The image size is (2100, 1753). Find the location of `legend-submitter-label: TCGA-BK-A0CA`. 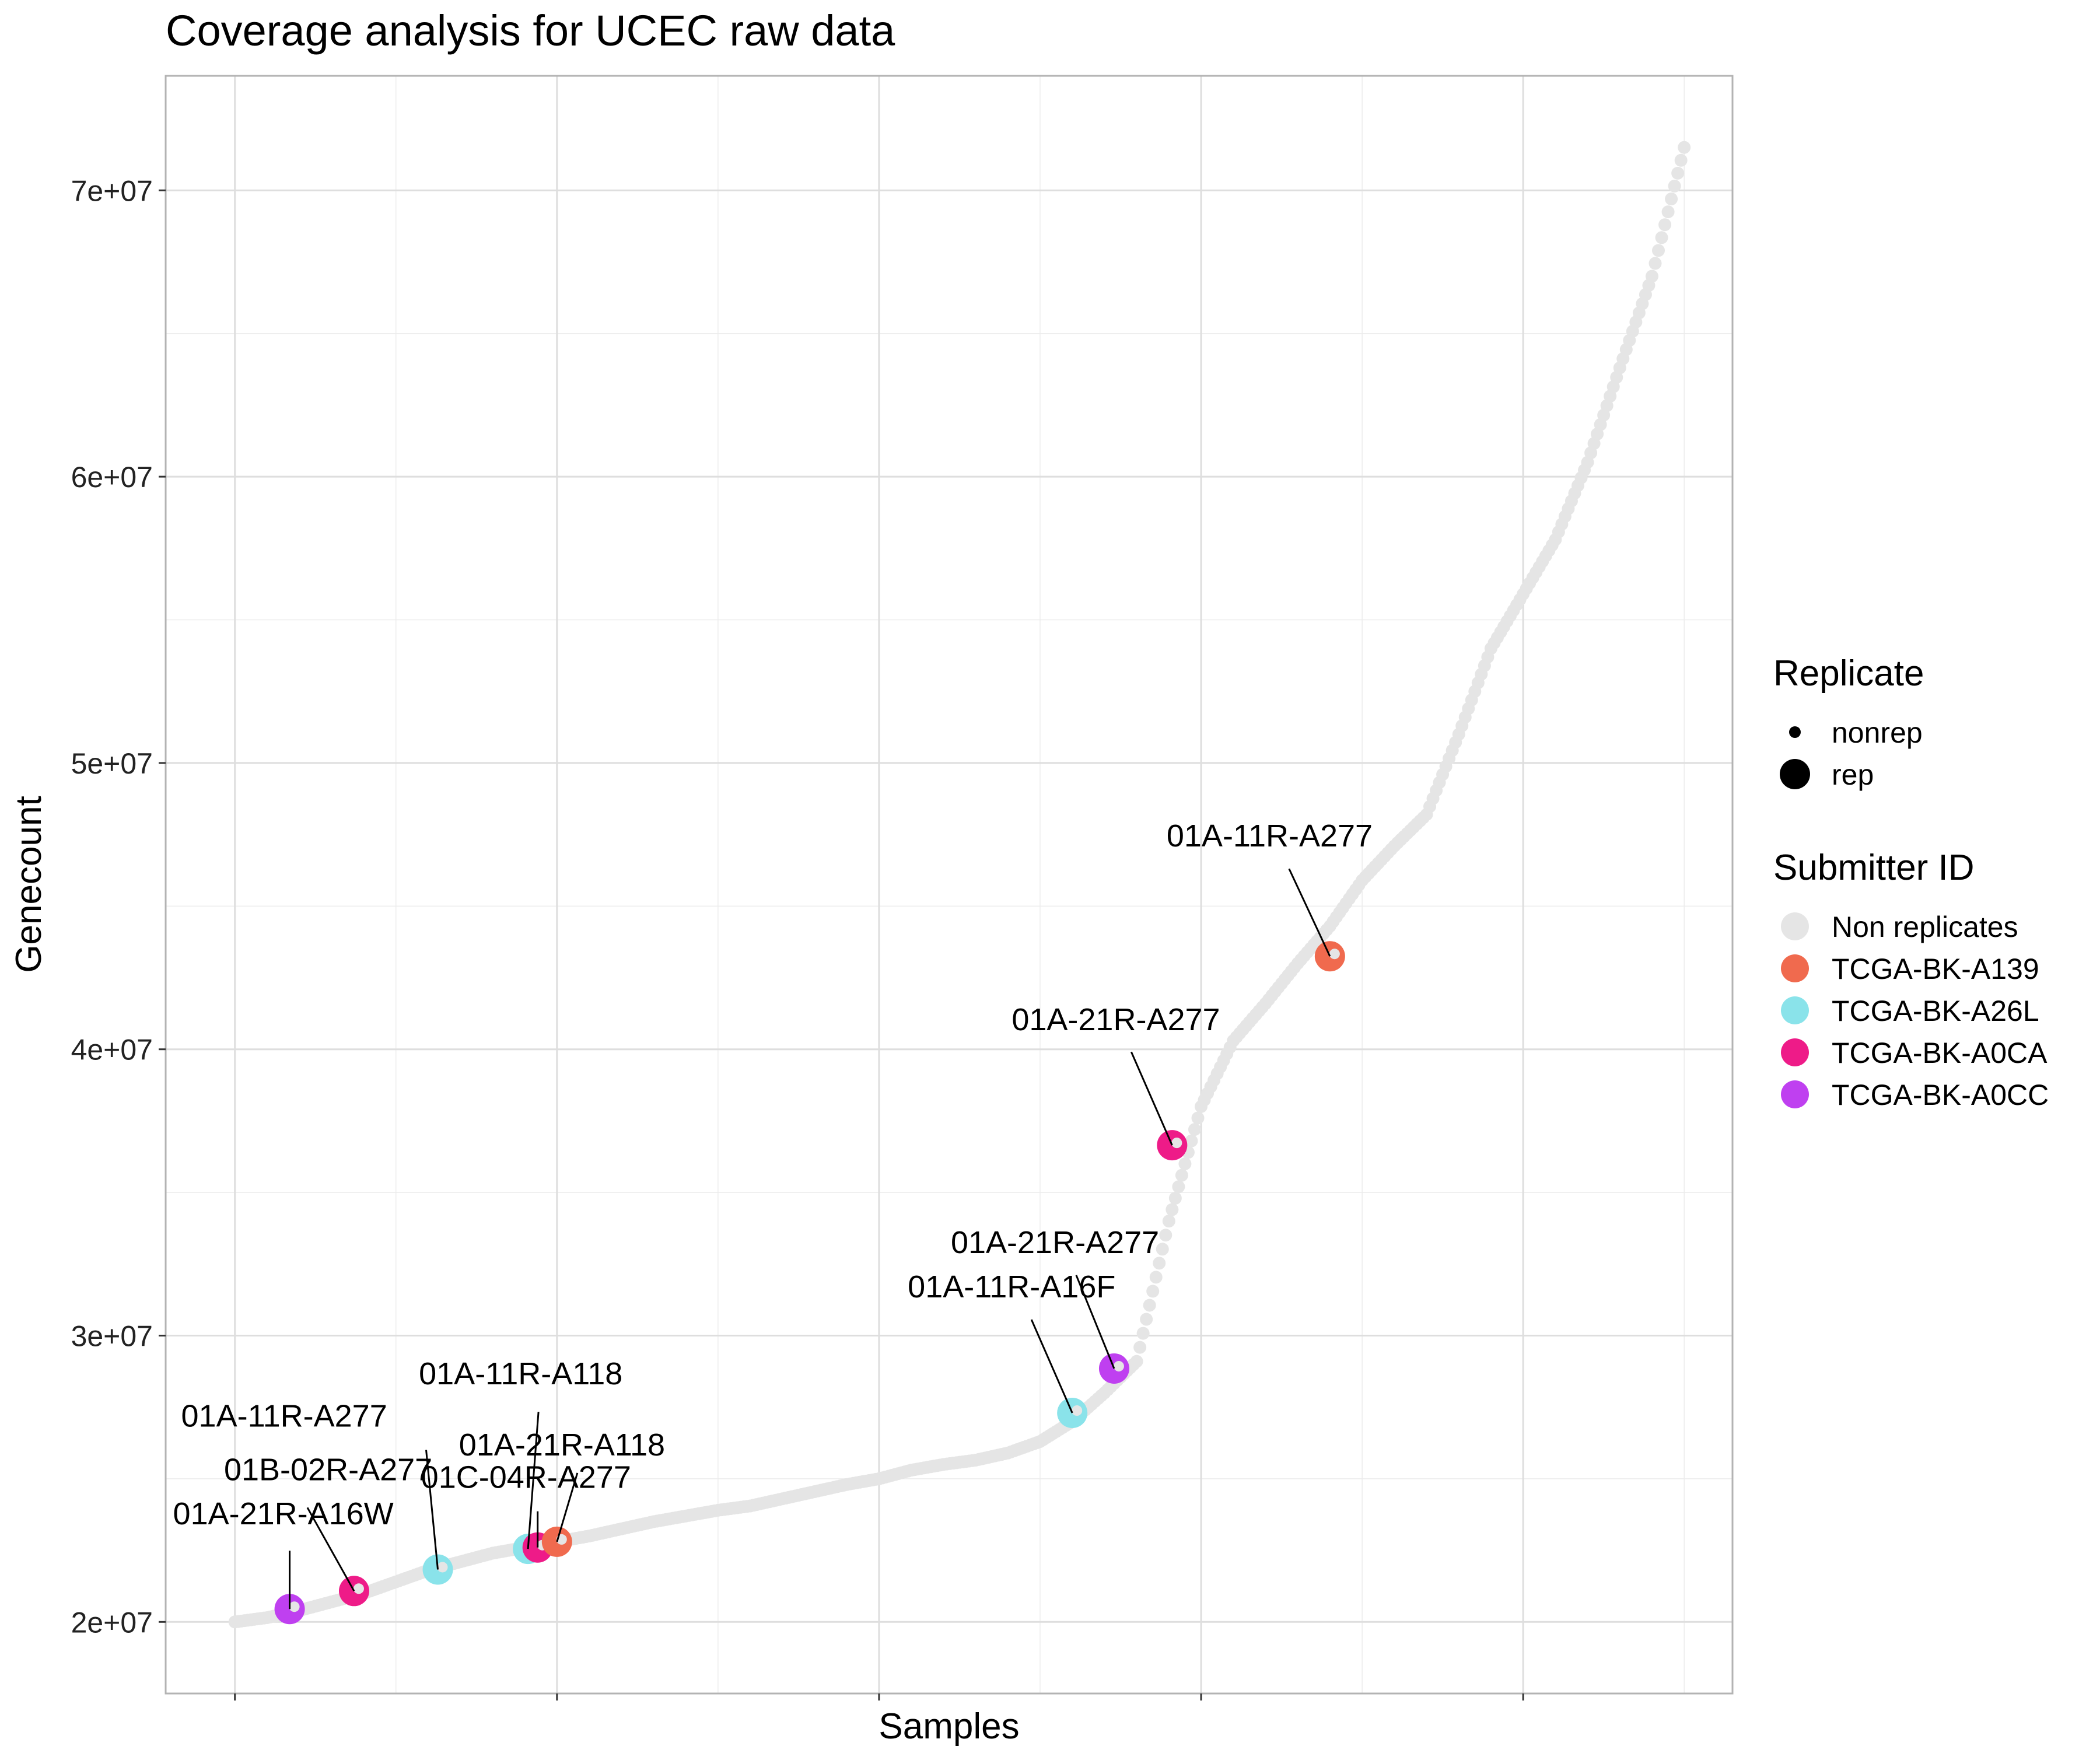

legend-submitter-label: TCGA-BK-A0CA is located at coordinates (1940, 1053).